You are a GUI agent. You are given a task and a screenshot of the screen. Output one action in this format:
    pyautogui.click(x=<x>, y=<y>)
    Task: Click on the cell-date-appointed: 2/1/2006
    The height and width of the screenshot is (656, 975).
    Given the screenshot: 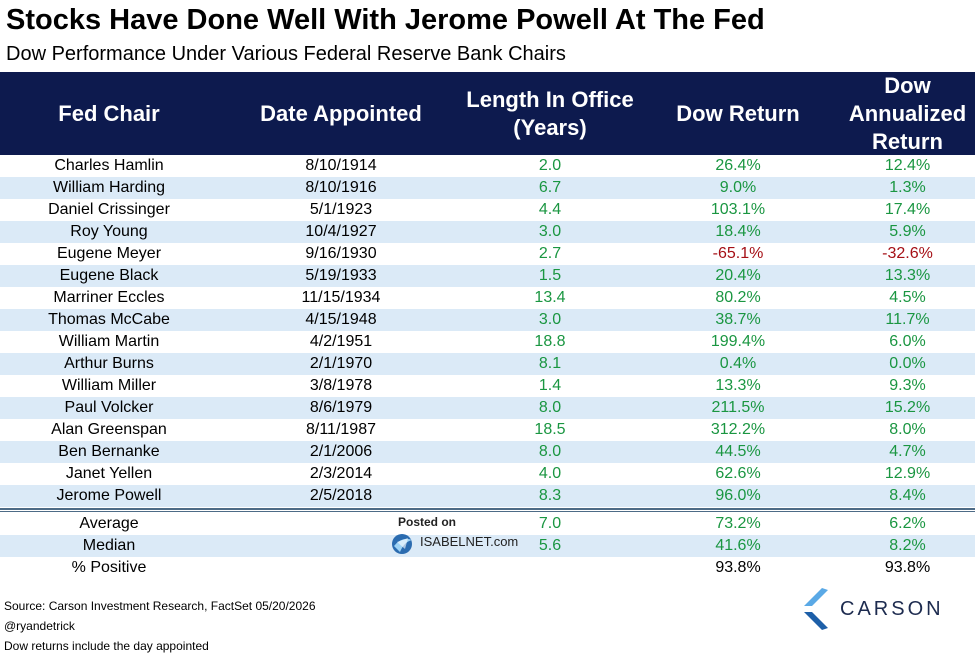 What is the action you would take?
    pyautogui.click(x=341, y=451)
    